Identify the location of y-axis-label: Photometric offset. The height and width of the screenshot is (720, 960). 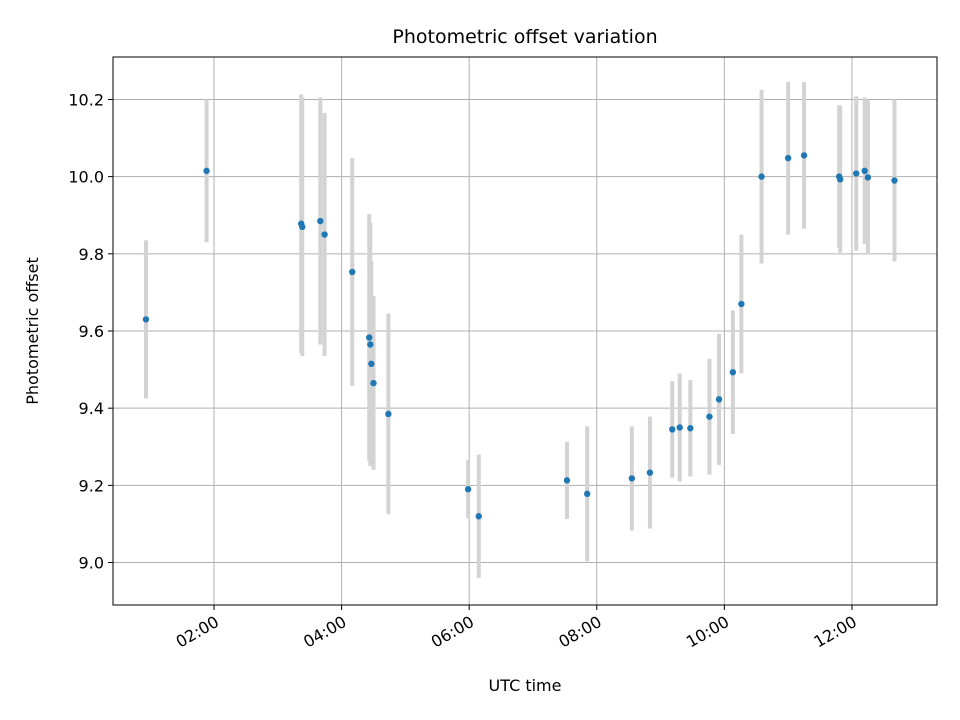
(32, 331).